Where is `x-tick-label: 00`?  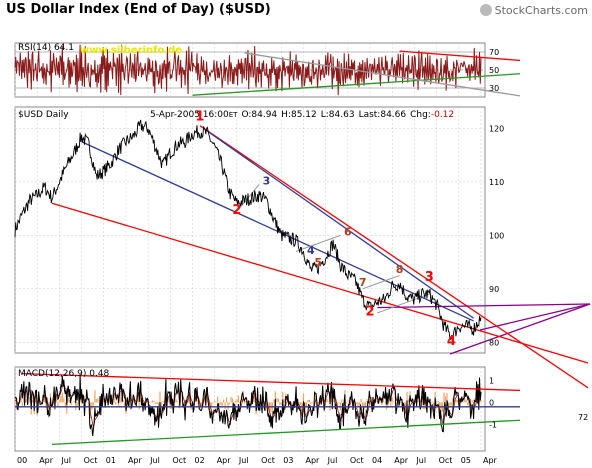
x-tick-label: 00 is located at coordinates (22, 460).